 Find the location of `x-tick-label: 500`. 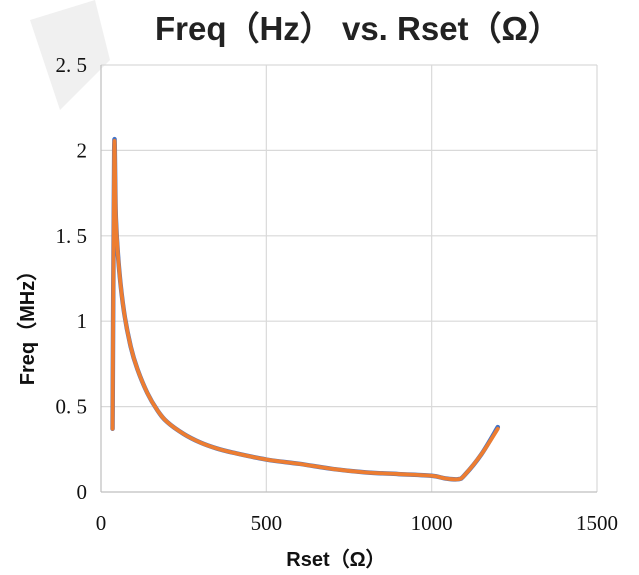

x-tick-label: 500 is located at coordinates (267, 523).